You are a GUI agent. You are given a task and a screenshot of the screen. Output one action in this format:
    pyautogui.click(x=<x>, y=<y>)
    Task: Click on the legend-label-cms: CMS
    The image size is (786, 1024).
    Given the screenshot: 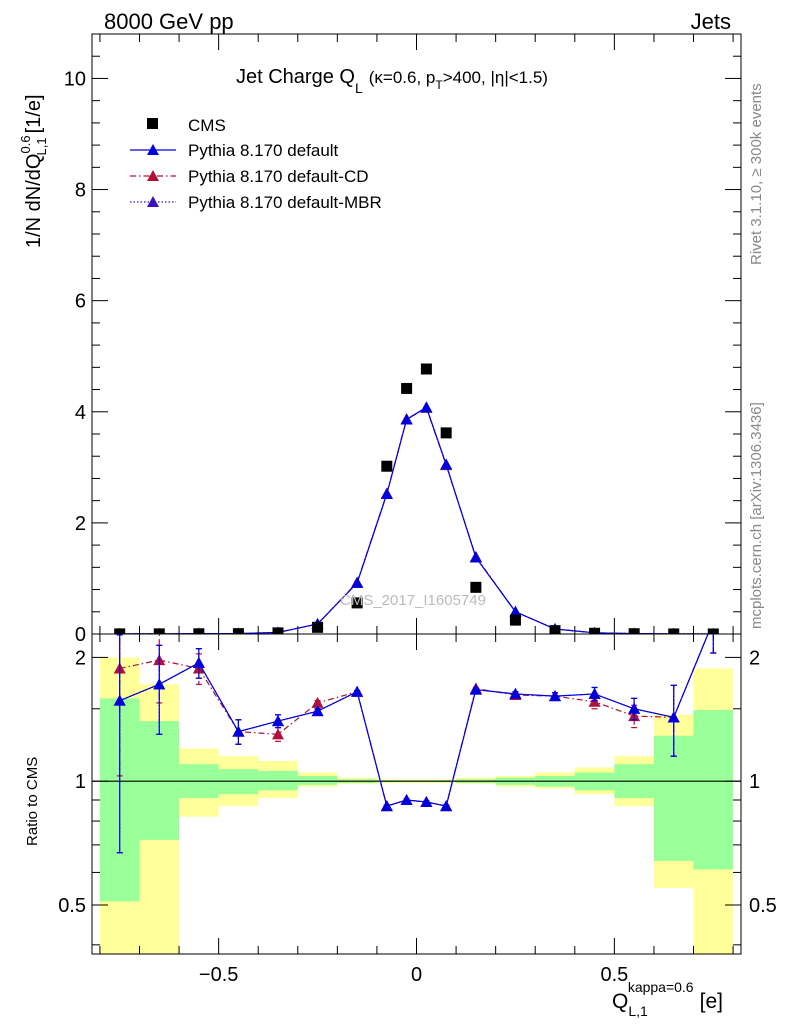 What is the action you would take?
    pyautogui.click(x=207, y=125)
    